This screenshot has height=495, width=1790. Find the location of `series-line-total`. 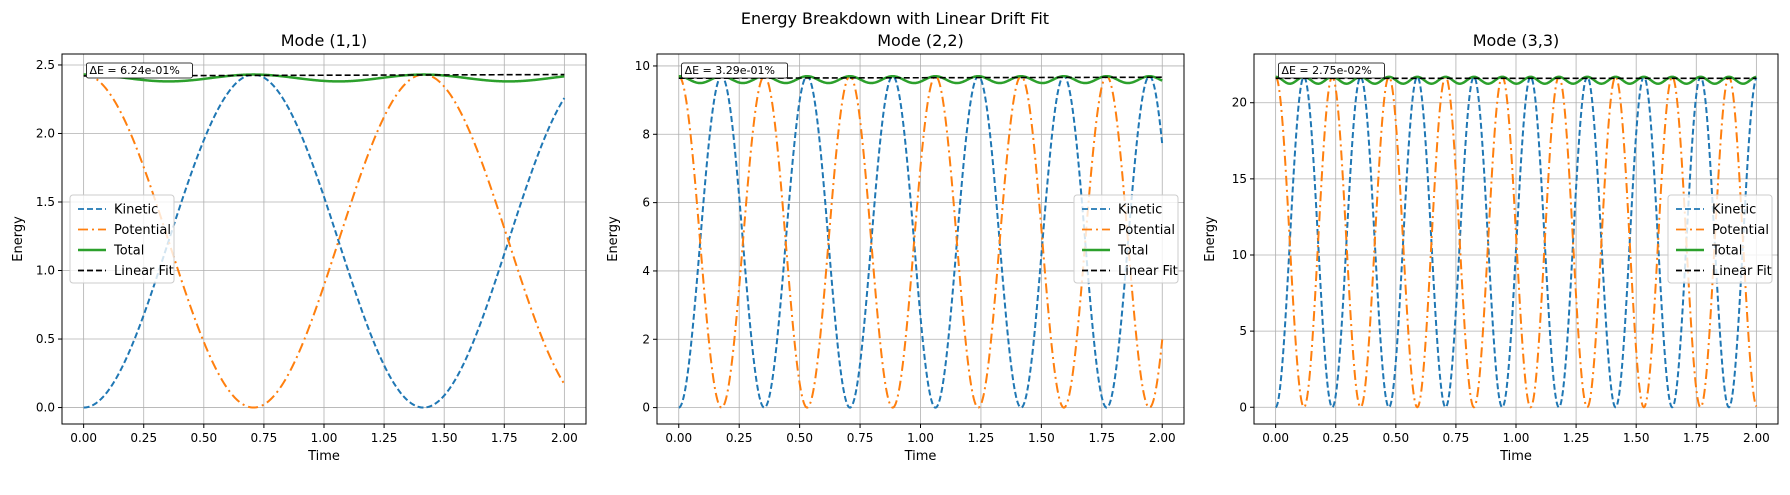

series-line-total is located at coordinates (324, 78).